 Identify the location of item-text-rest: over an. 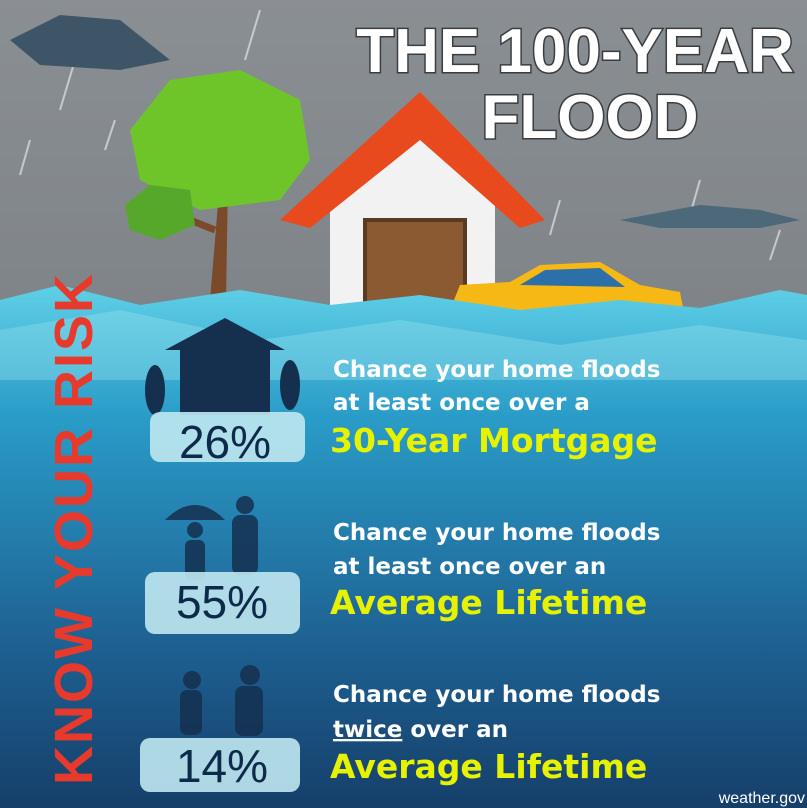
(459, 730).